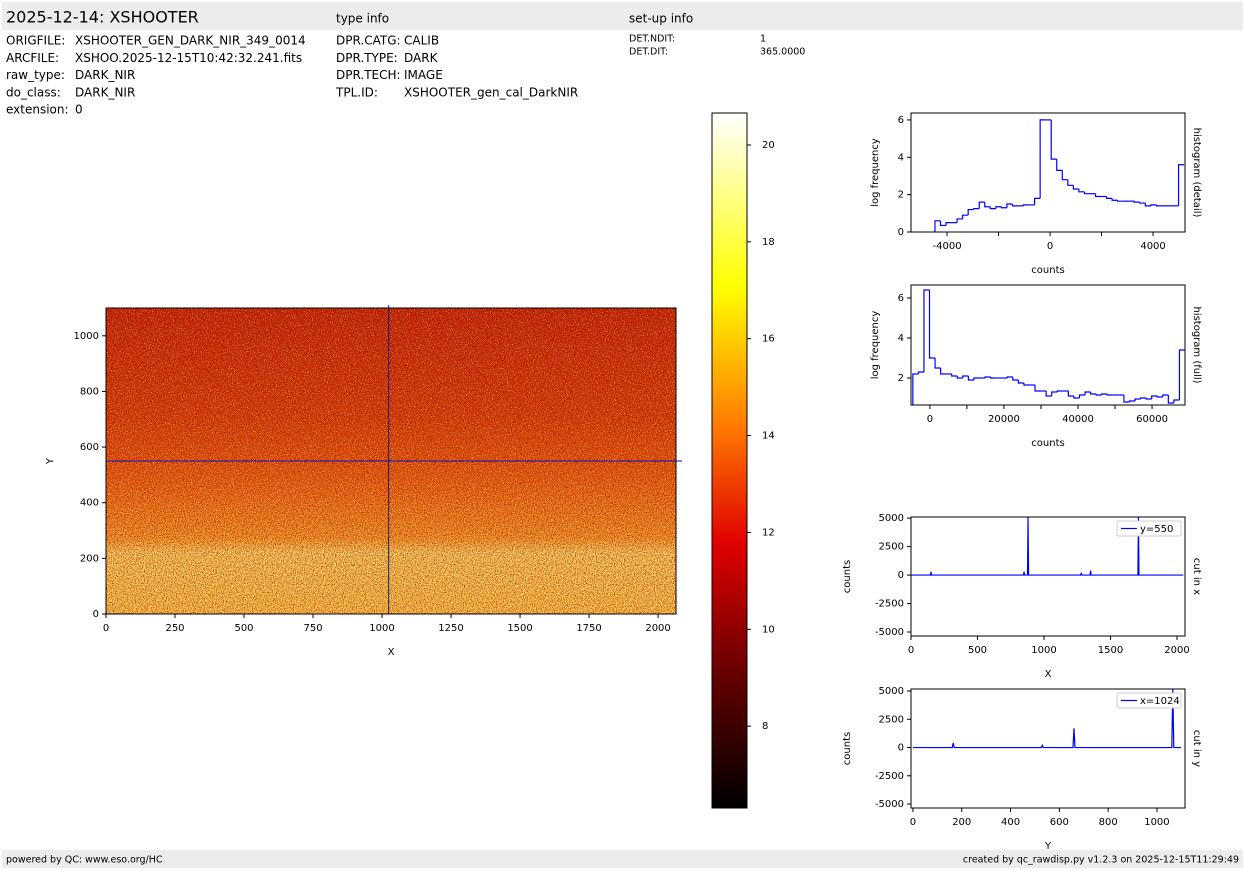  I want to click on x-tick-label: 500, so click(243, 628).